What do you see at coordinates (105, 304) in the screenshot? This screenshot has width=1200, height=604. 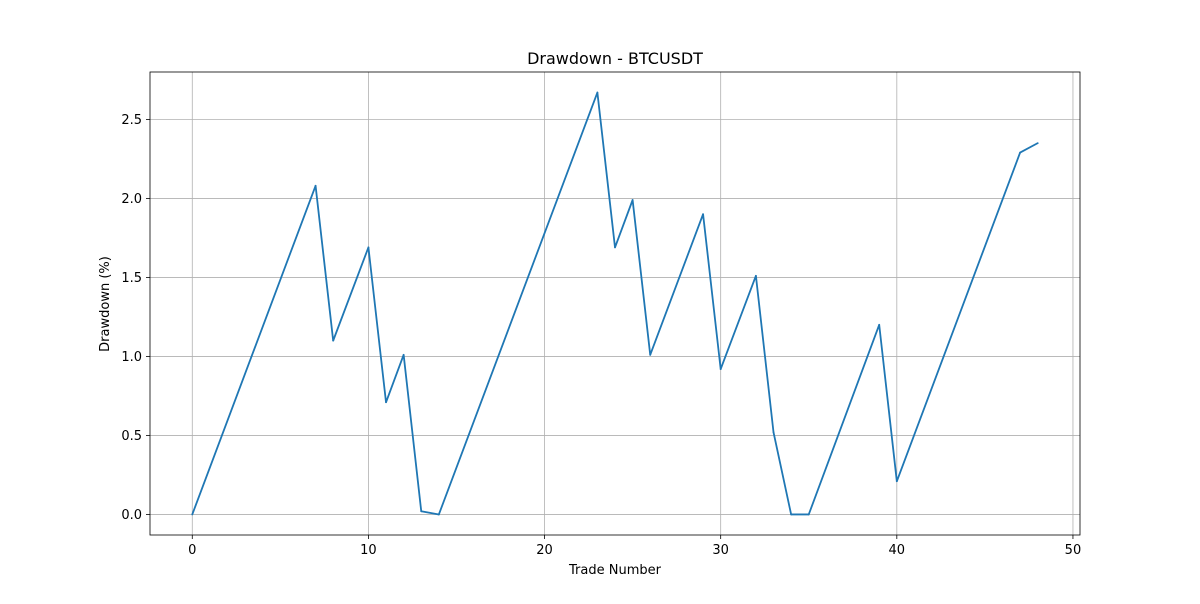 I see `y-axis-label: Drawdown (%)` at bounding box center [105, 304].